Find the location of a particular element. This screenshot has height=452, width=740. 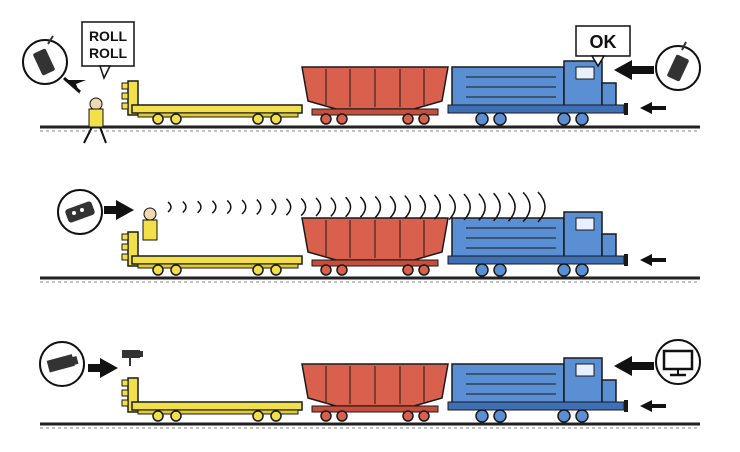

speech-bubble-ok: OK is located at coordinates (603, 46).